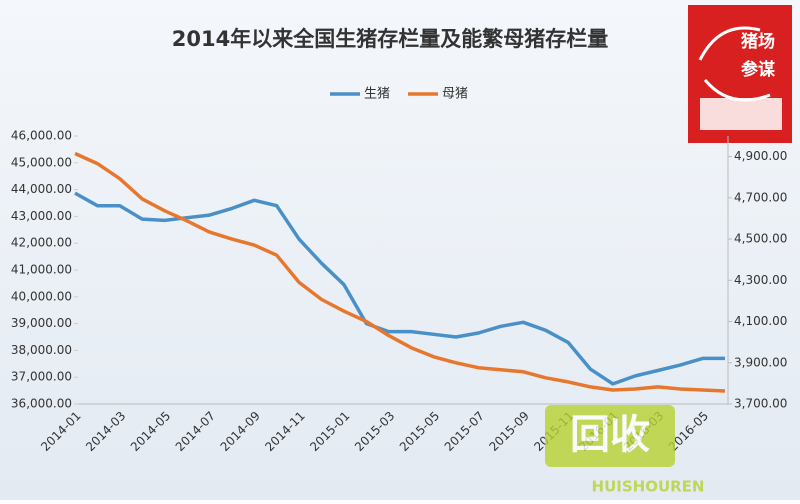 The width and height of the screenshot is (800, 504). I want to click on y2-tick-label: 4,900.00, so click(760, 156).